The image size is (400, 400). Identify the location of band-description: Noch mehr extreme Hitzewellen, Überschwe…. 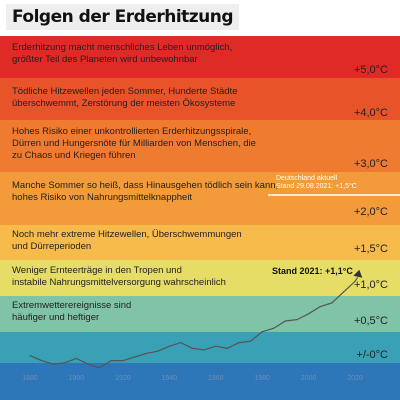
(127, 240).